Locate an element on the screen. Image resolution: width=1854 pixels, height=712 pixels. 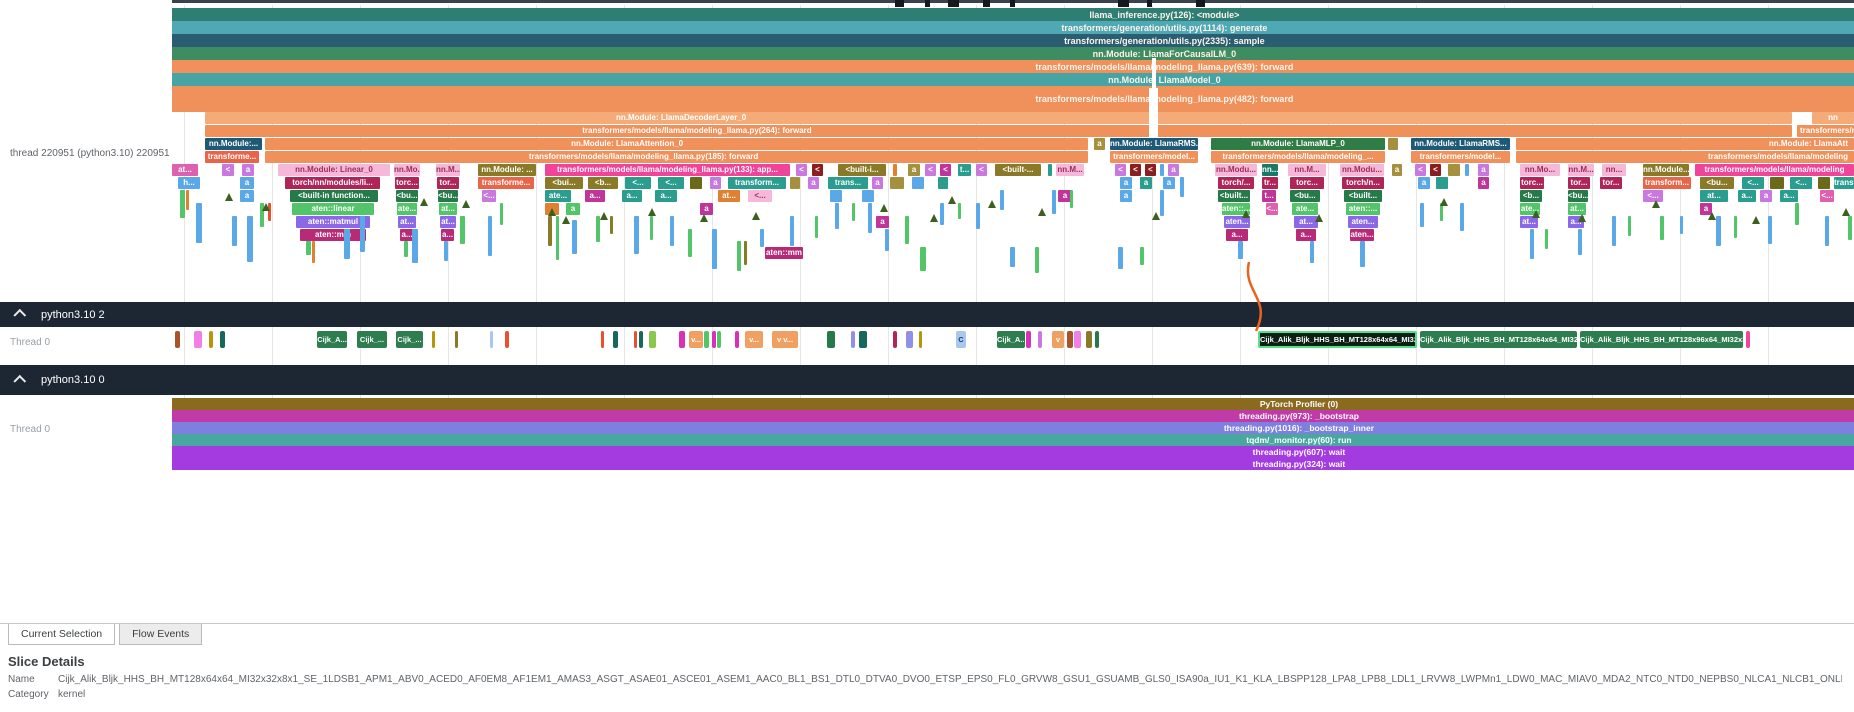
flame-slice: nn.Module: LlamaMLP_0 is located at coordinates (1298, 144).